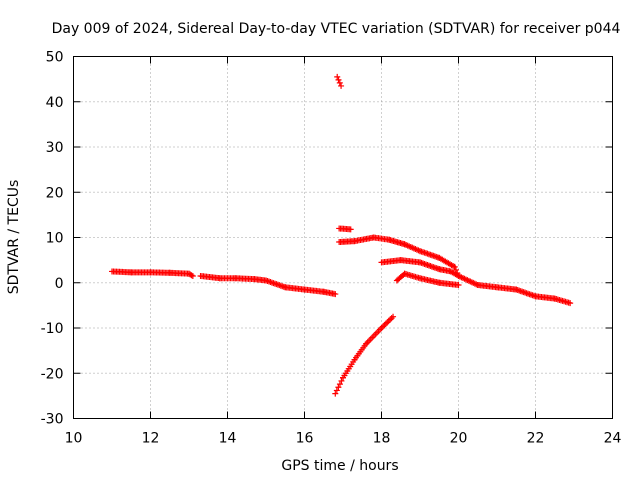 The width and height of the screenshot is (640, 480). What do you see at coordinates (268, 285) in the screenshot?
I see `series-track-b` at bounding box center [268, 285].